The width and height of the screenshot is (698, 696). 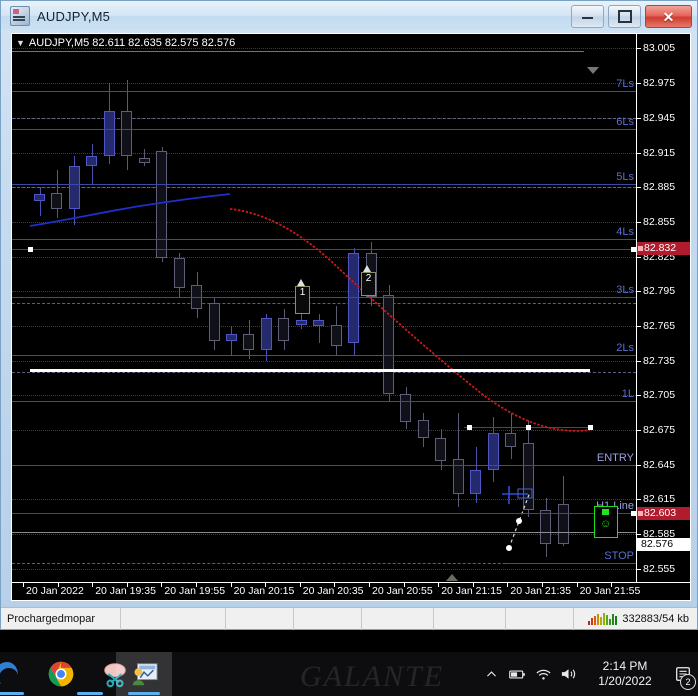 I want to click on time-tick: 20 Jan 20:35, so click(x=333, y=591).